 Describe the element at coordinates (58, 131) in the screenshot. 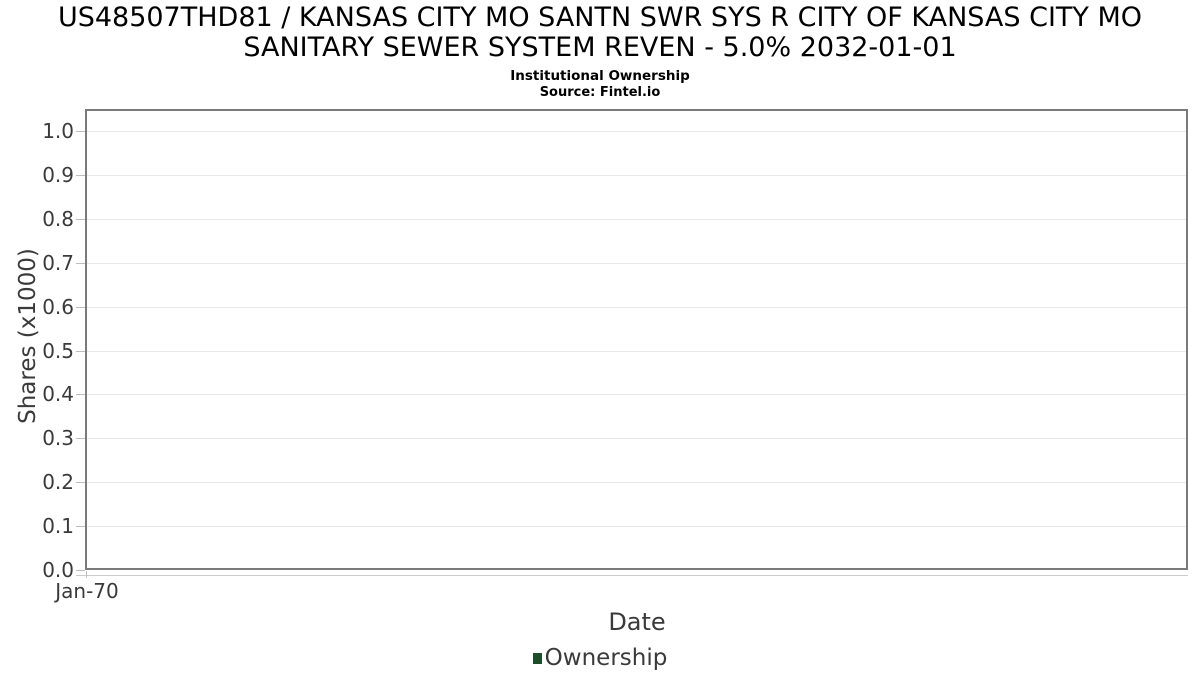

I see `y-tick-label: 1.0` at that location.